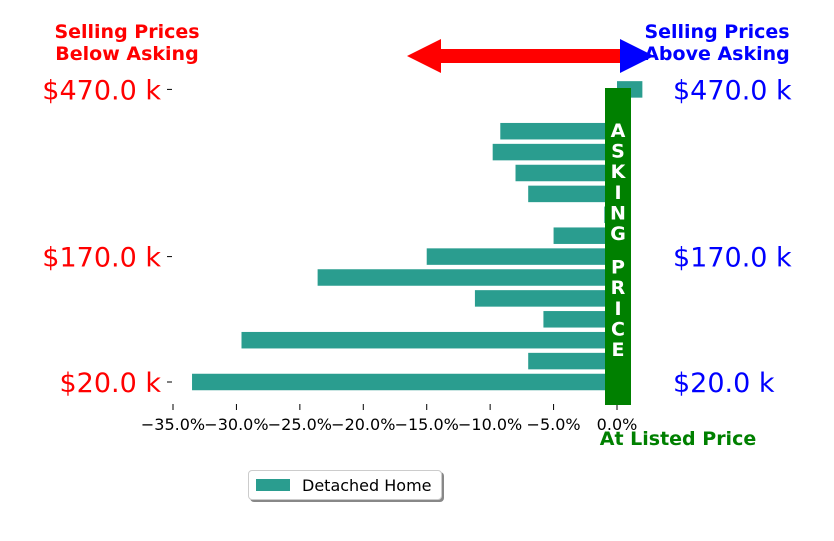 The height and width of the screenshot is (541, 834). What do you see at coordinates (424, 56) in the screenshot?
I see `arrow-left-head` at bounding box center [424, 56].